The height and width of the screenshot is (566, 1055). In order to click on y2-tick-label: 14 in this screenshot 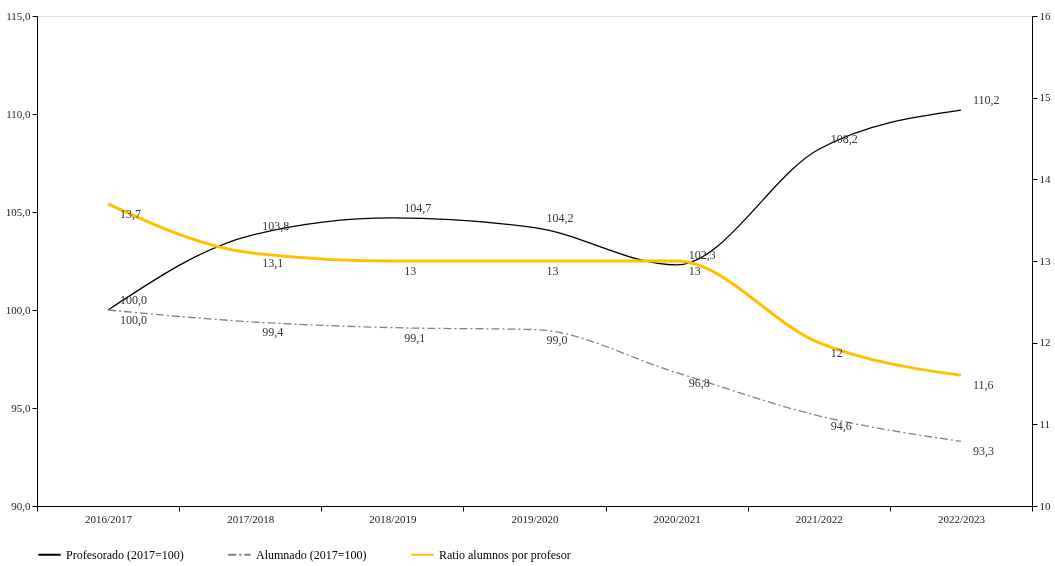, I will do `click(1045, 178)`.